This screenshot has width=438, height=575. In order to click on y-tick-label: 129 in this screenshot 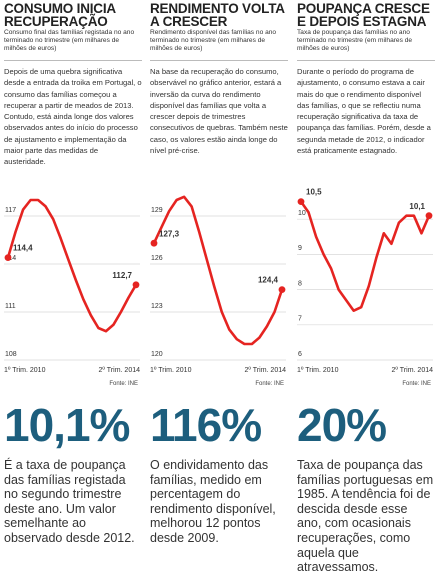, I will do `click(157, 210)`.